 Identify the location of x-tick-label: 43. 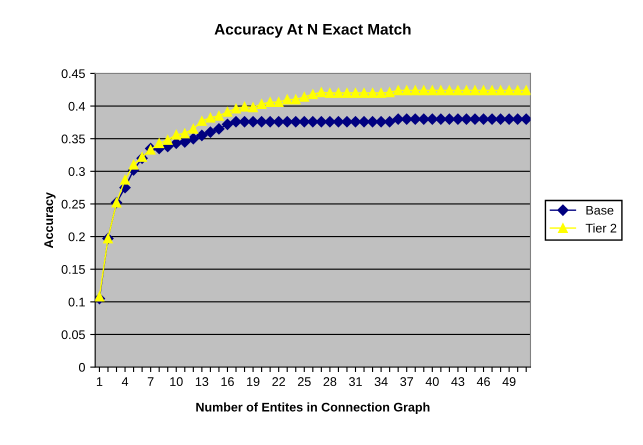
(457, 381).